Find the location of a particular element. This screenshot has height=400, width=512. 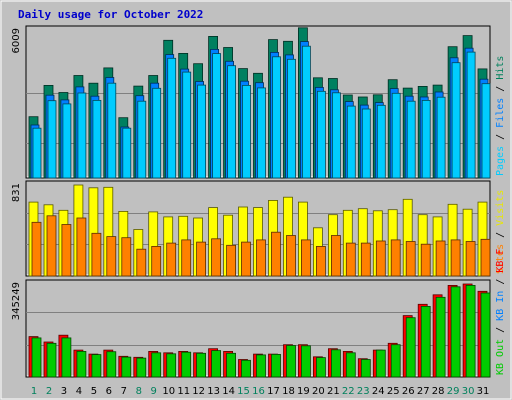

day-label-8: 8 is located at coordinates (139, 391).